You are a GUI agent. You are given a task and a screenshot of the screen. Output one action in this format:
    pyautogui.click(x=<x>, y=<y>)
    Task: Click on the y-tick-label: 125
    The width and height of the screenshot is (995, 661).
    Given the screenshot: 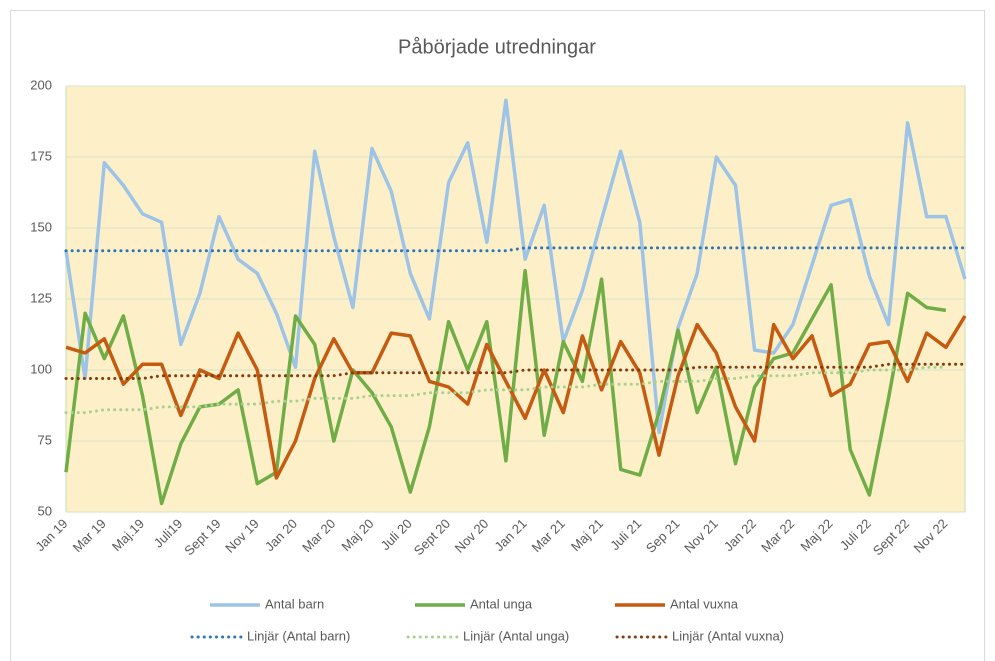 What is the action you would take?
    pyautogui.click(x=41, y=297)
    